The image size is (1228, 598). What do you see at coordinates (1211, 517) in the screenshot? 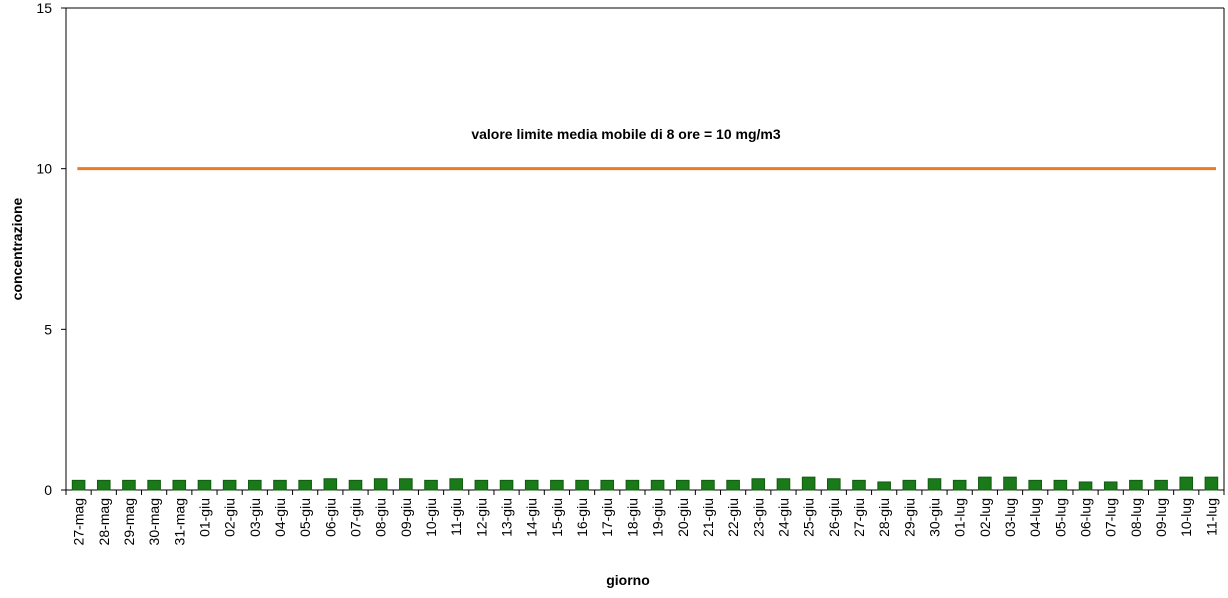
I see `x-tick-label: 11-lug` at bounding box center [1211, 517].